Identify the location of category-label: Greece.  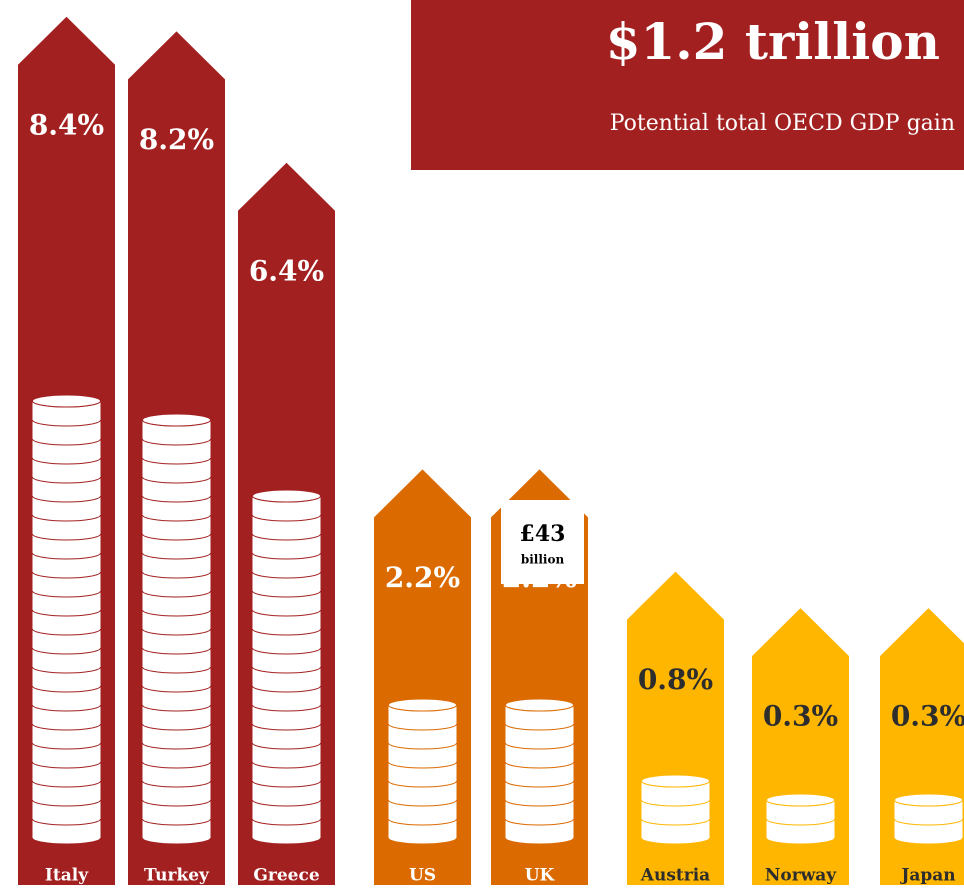
(286, 876).